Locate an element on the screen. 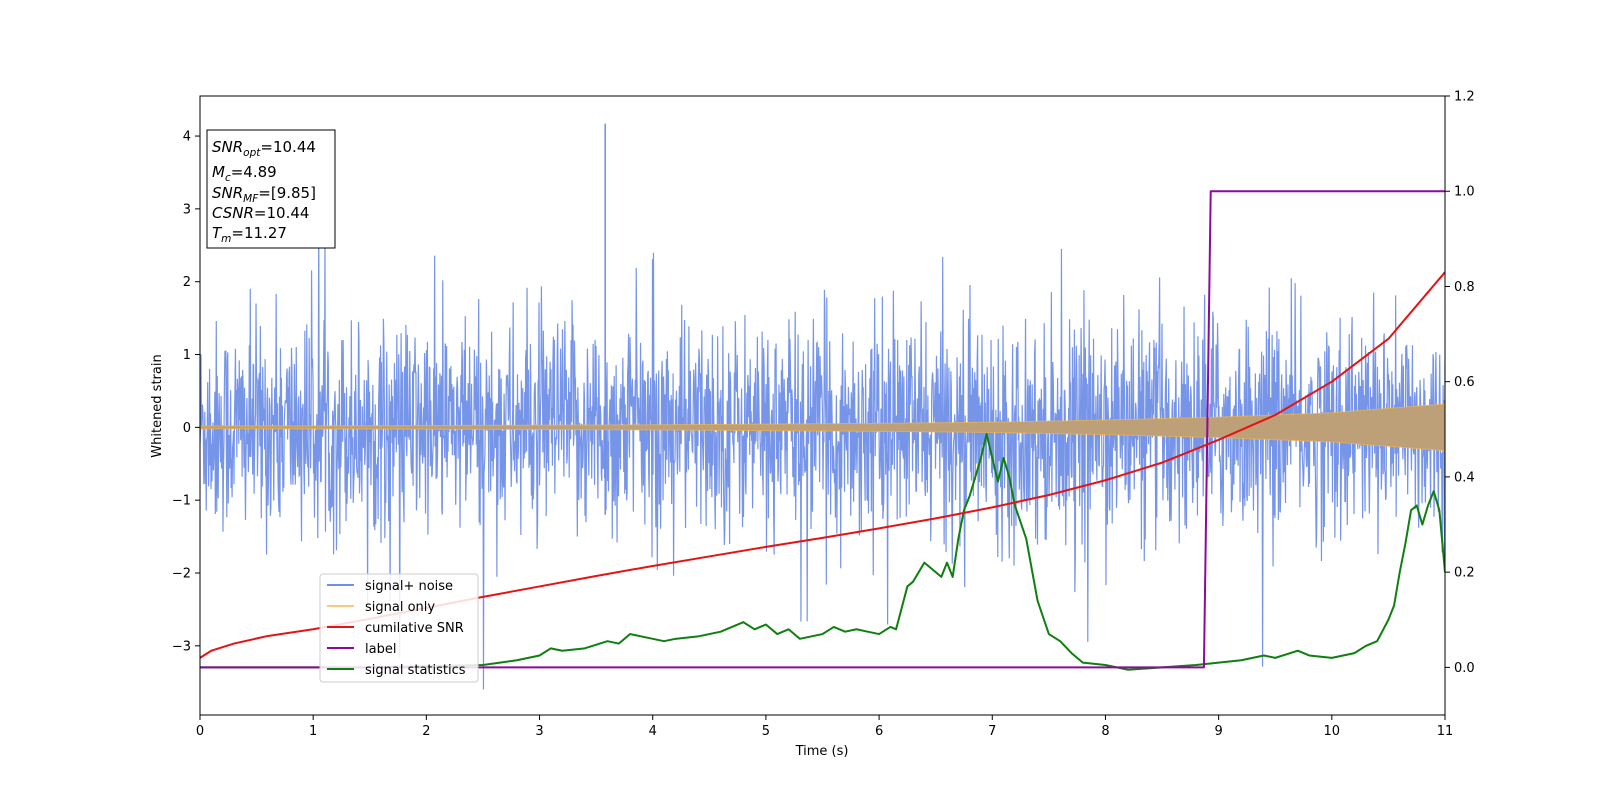 The image size is (1600, 800). y-tick-label: −2 is located at coordinates (181, 573).